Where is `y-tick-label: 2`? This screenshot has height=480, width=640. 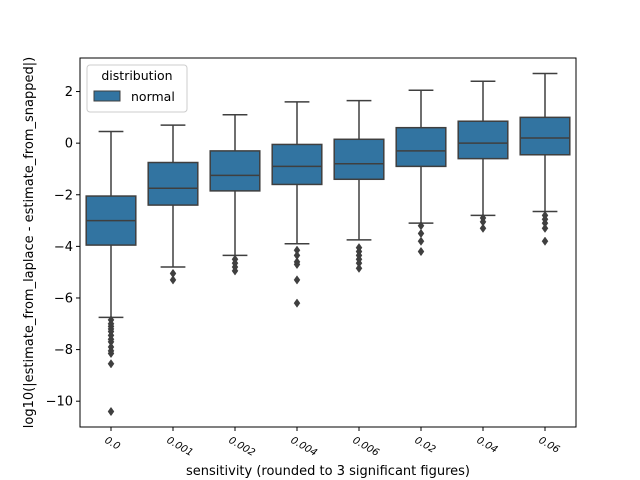 y-tick-label: 2 is located at coordinates (69, 92).